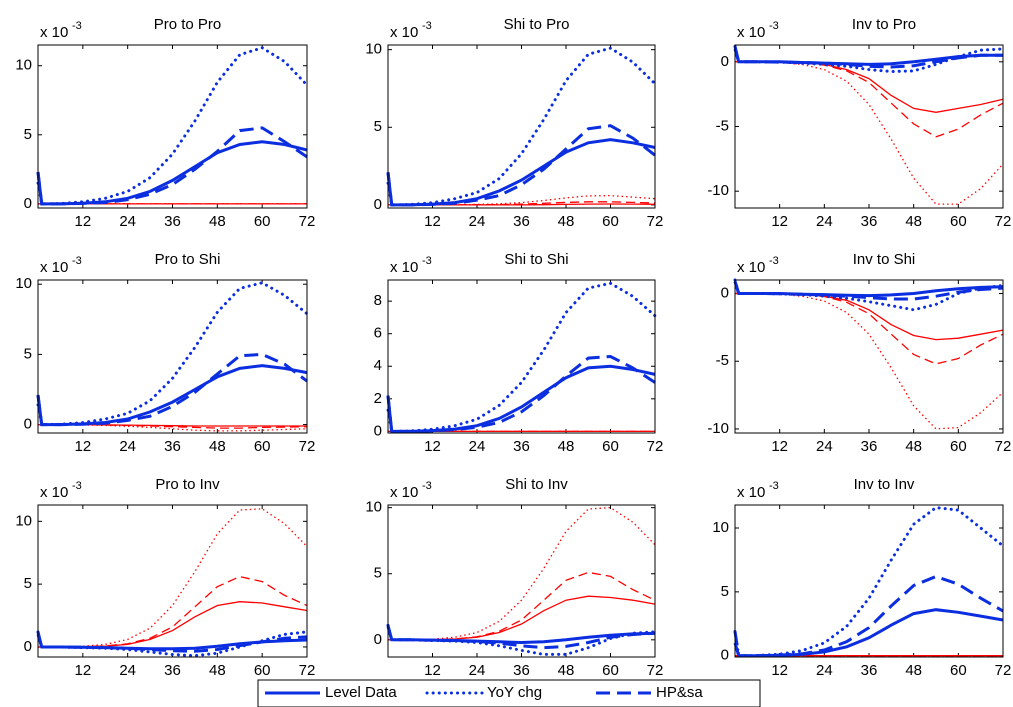 Image resolution: width=1013 pixels, height=707 pixels. What do you see at coordinates (537, 24) in the screenshot?
I see `panel-title: Shi to Pro` at bounding box center [537, 24].